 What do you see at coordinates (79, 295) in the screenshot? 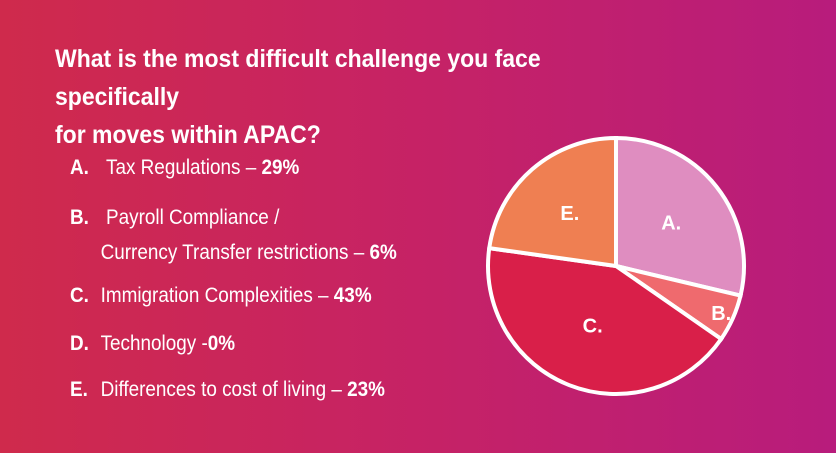
I see `legend-letter: C.` at bounding box center [79, 295].